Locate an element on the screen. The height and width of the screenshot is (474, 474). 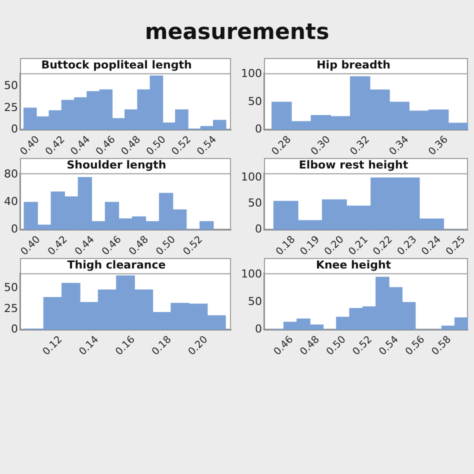
y-tick-label: 80 is located at coordinates (11, 173).